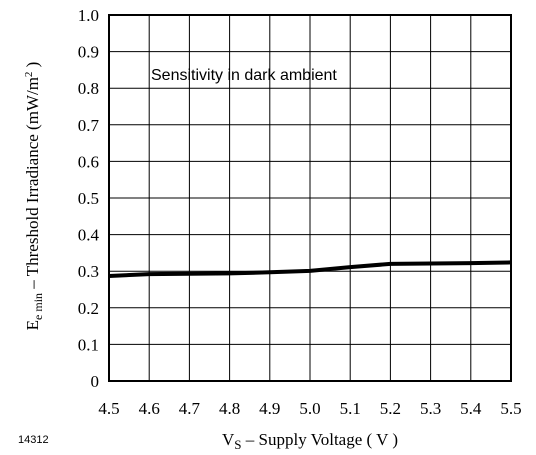 The image size is (536, 455). What do you see at coordinates (32, 325) in the screenshot?
I see `y-axis-label-main: E` at bounding box center [32, 325].